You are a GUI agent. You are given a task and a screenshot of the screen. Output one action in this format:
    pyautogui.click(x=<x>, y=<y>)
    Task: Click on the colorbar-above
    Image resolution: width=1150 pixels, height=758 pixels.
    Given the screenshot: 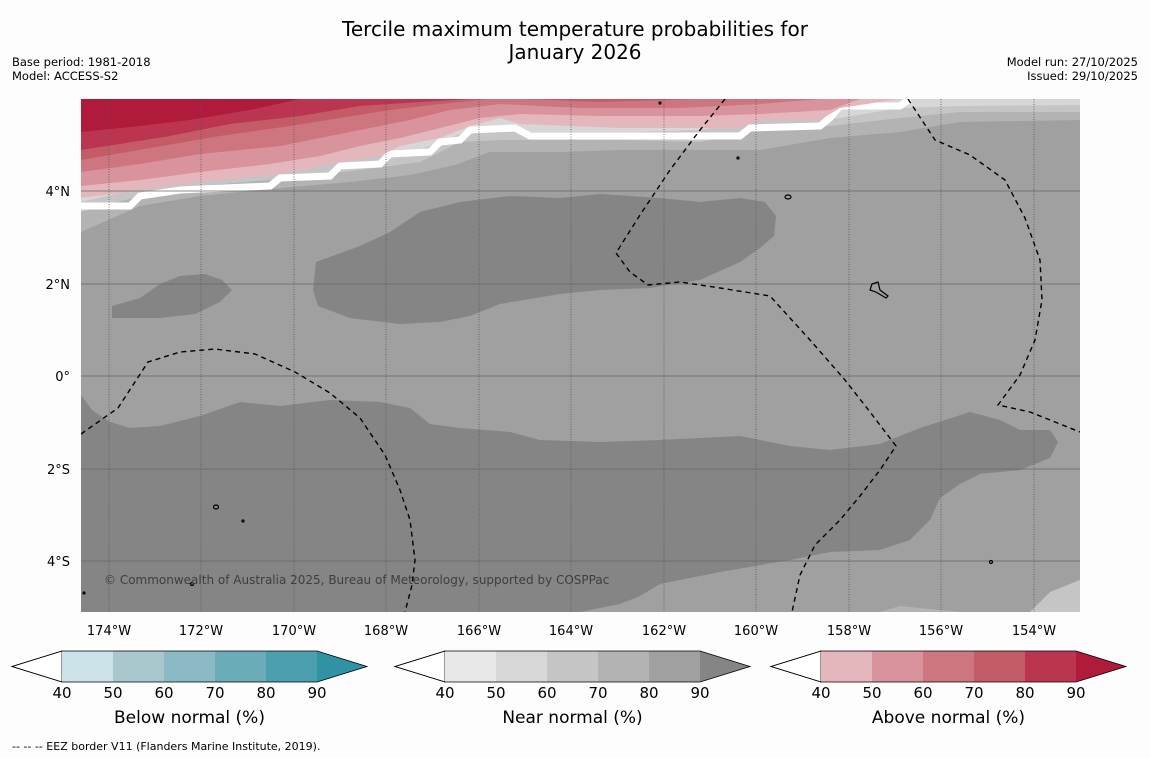 What is the action you would take?
    pyautogui.click(x=948, y=666)
    